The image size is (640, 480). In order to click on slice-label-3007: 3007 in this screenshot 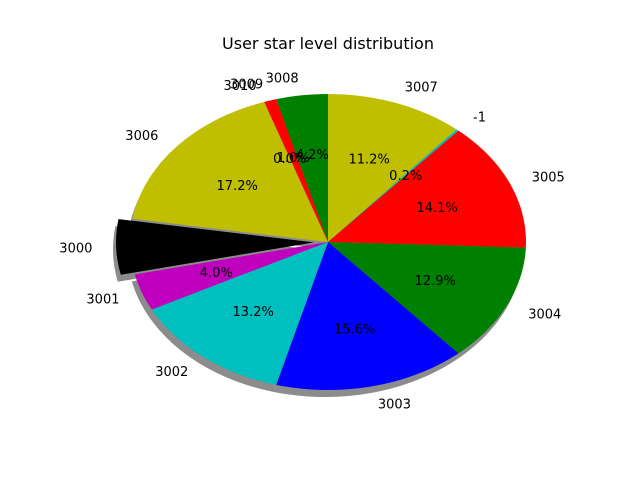, I will do `click(421, 88)`.